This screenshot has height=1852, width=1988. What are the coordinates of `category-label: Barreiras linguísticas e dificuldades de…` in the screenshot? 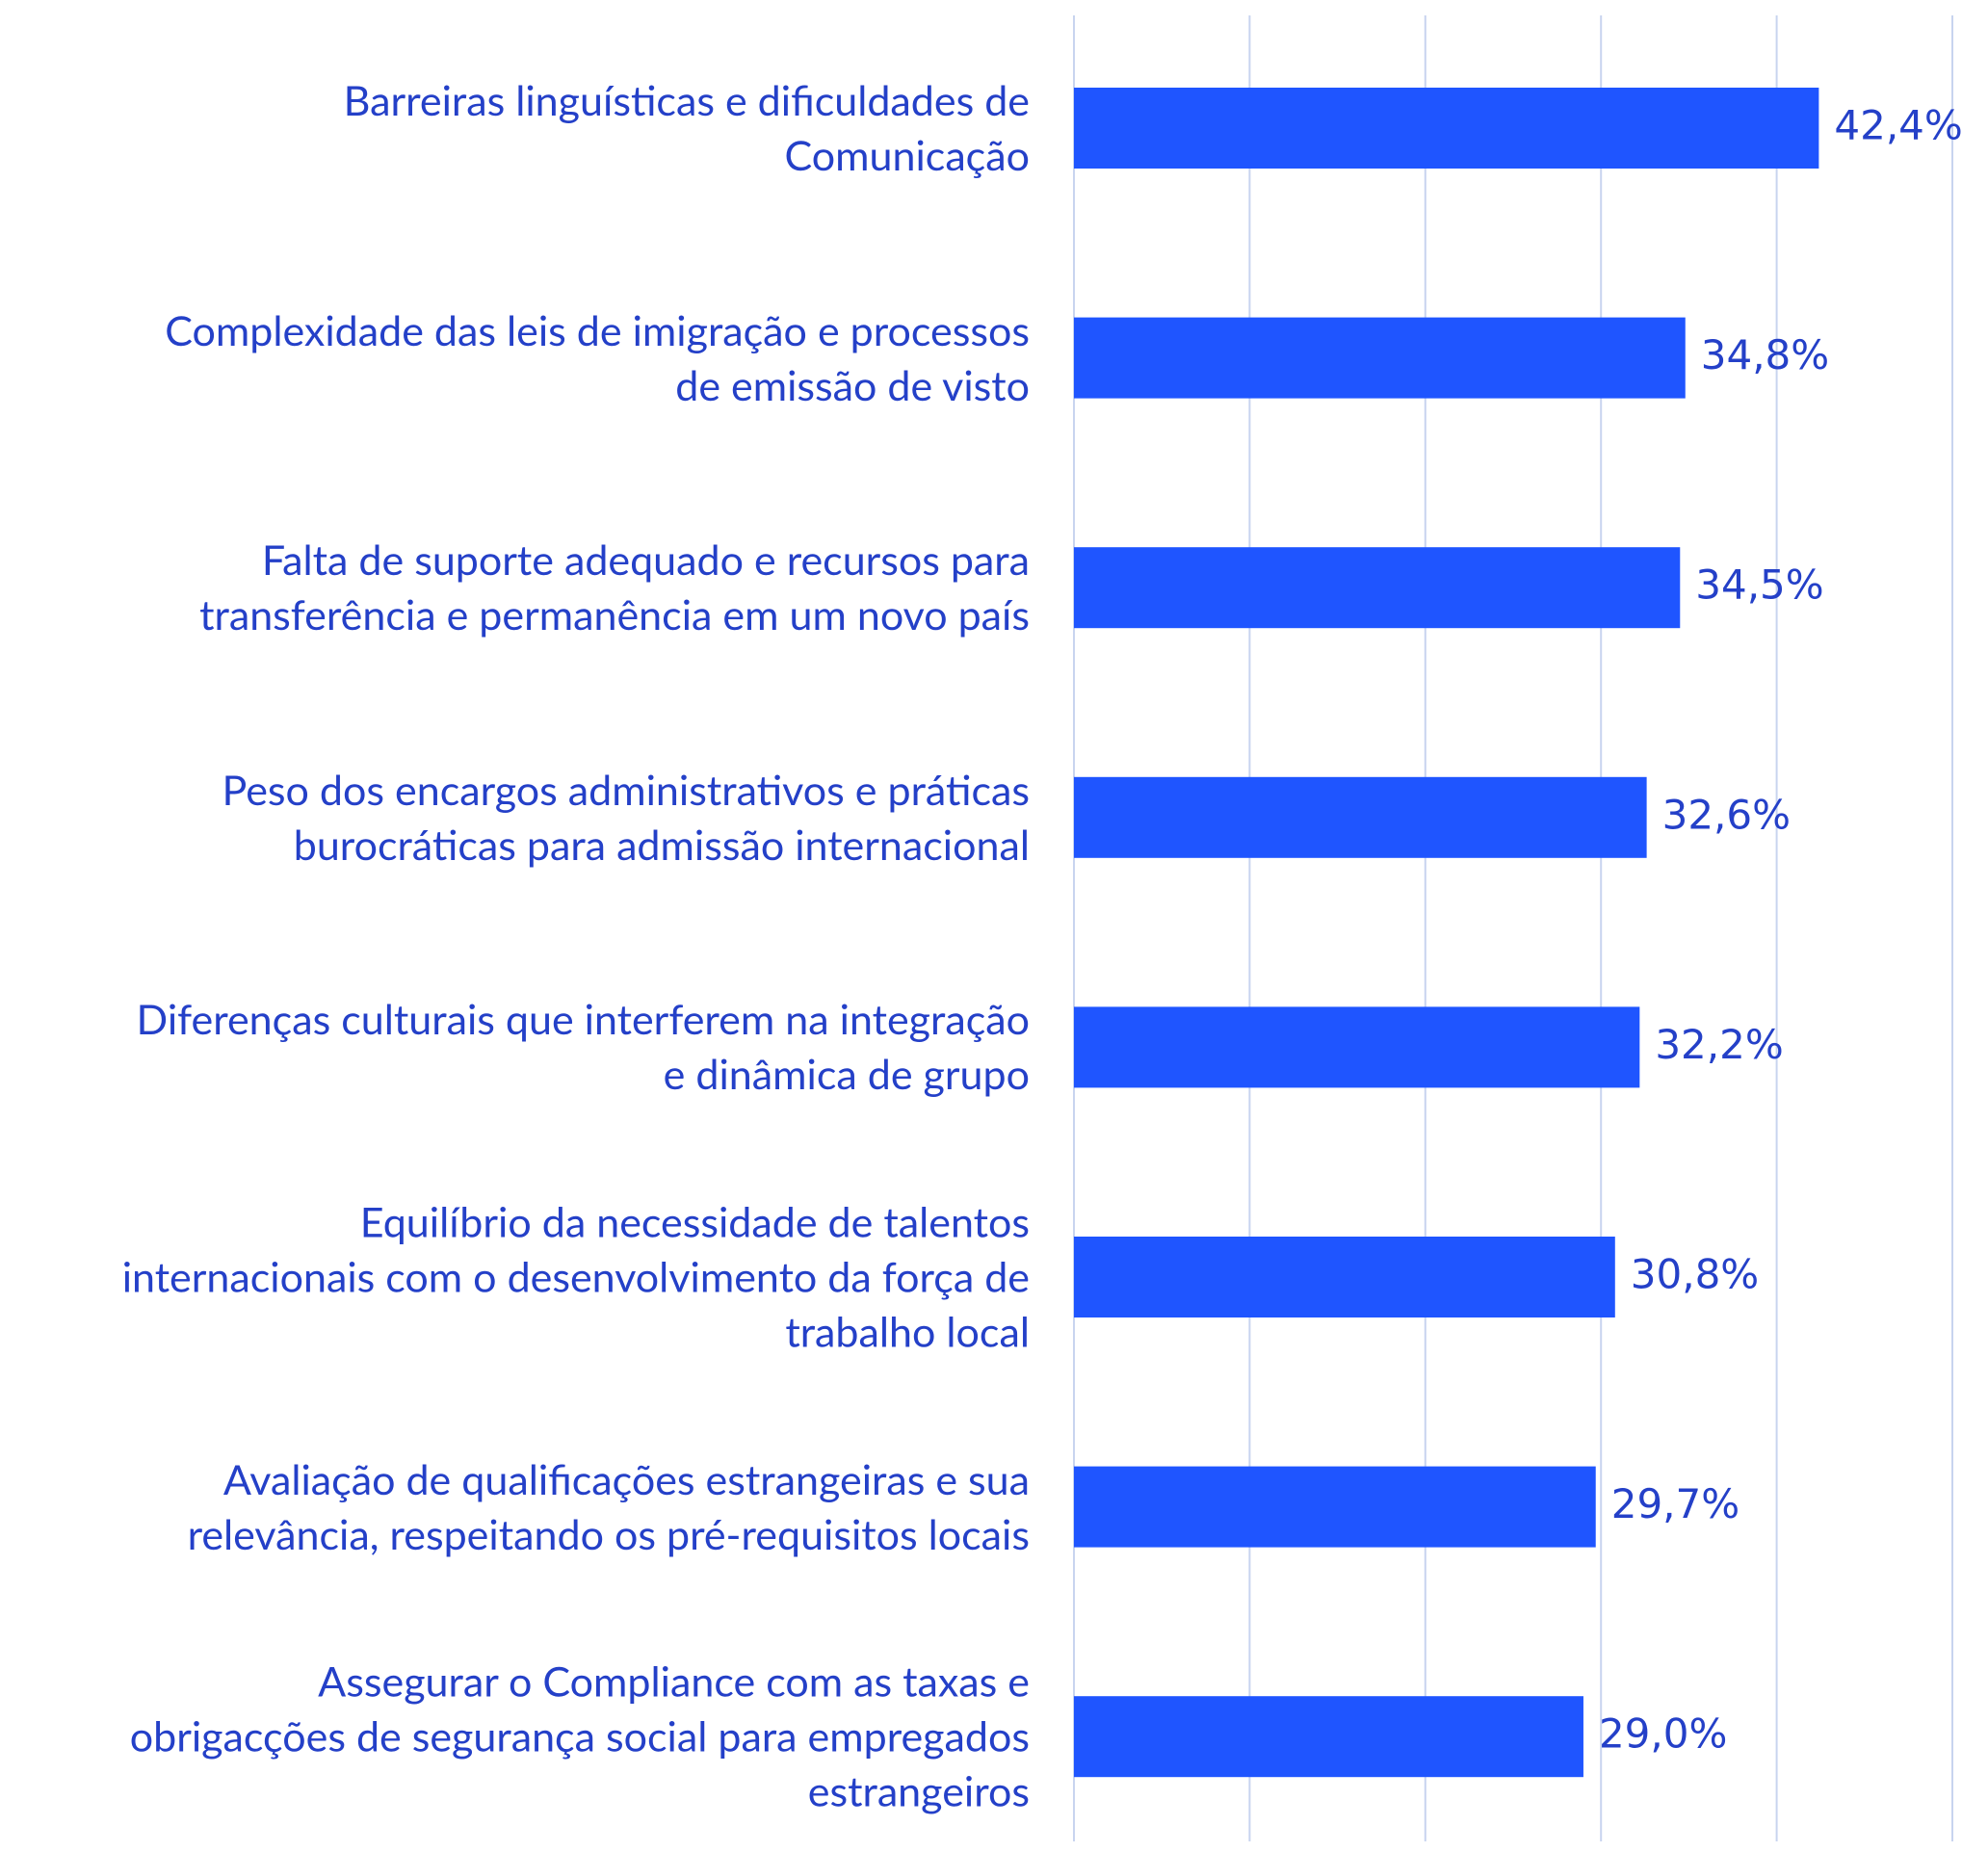 It's located at (686, 128).